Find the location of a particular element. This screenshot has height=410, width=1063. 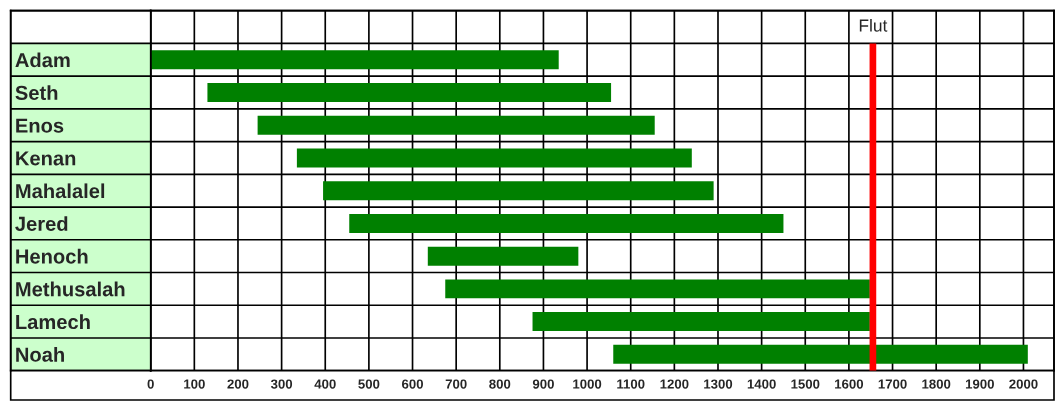

y-tick-label: Jered is located at coordinates (41, 223).